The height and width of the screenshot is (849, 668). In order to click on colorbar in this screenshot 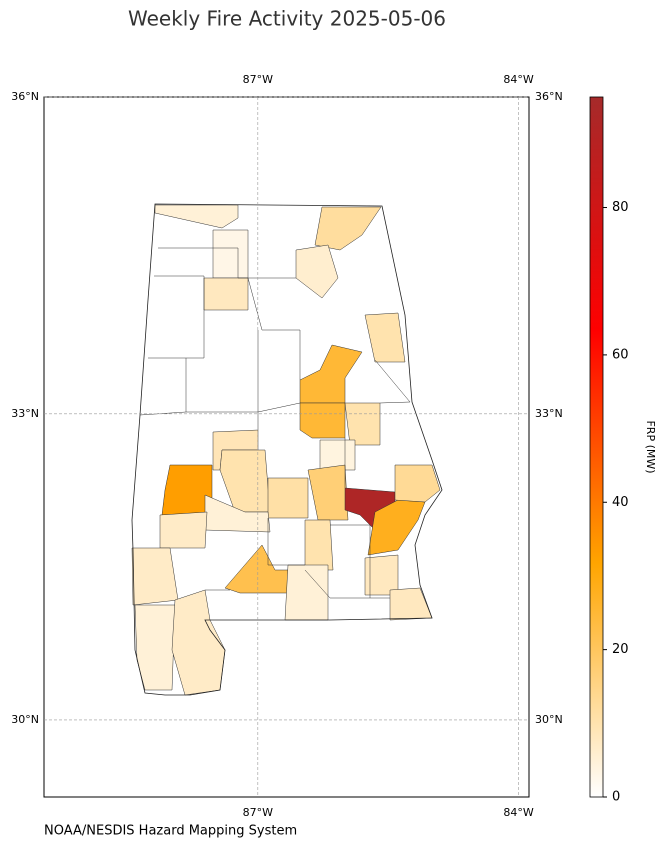, I will do `click(596, 447)`.